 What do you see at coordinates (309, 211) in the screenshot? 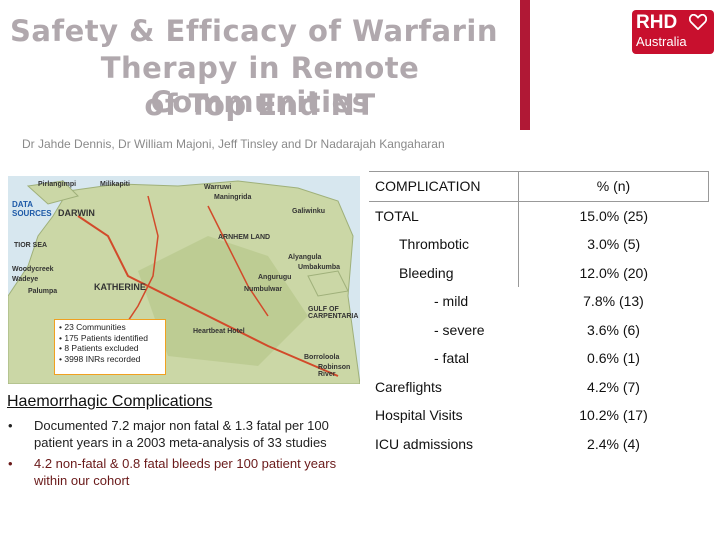
I see `map-place-label: Galiwinku` at bounding box center [309, 211].